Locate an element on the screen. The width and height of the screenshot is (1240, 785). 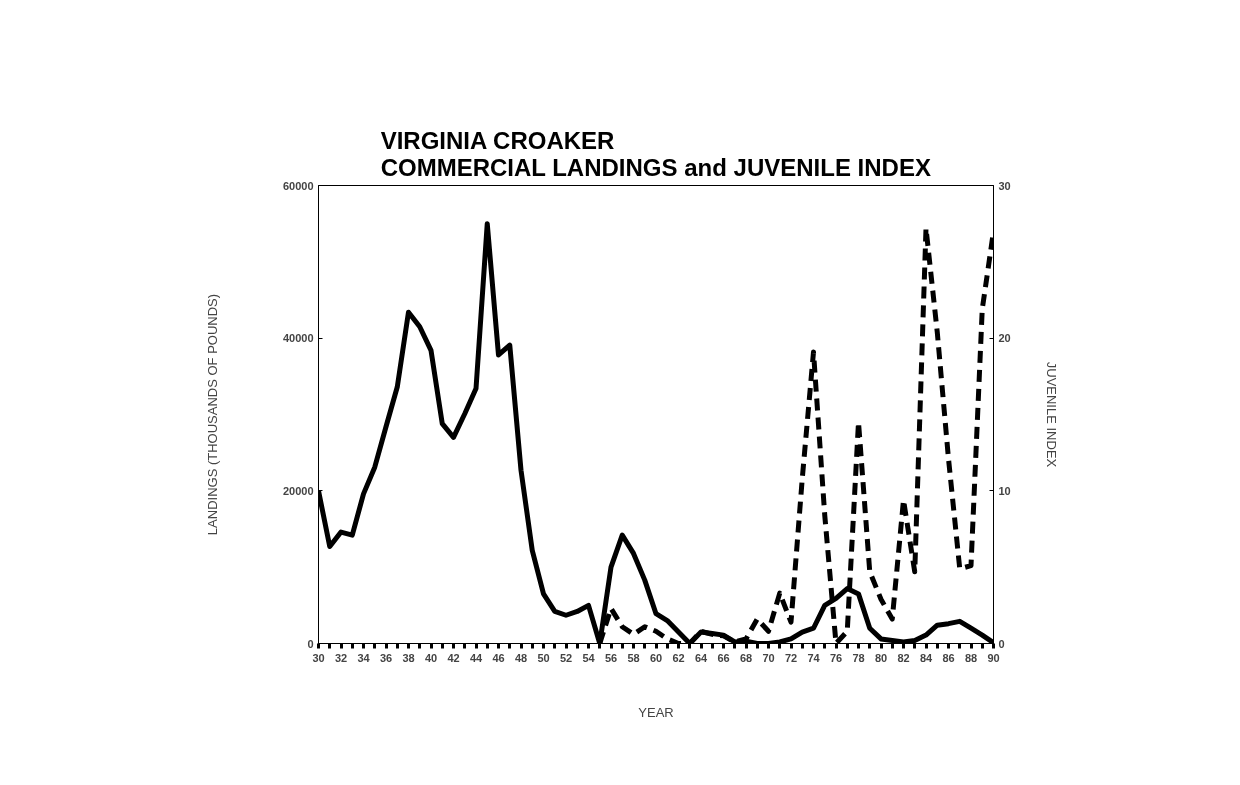
x-tick-label: 52 is located at coordinates (566, 657).